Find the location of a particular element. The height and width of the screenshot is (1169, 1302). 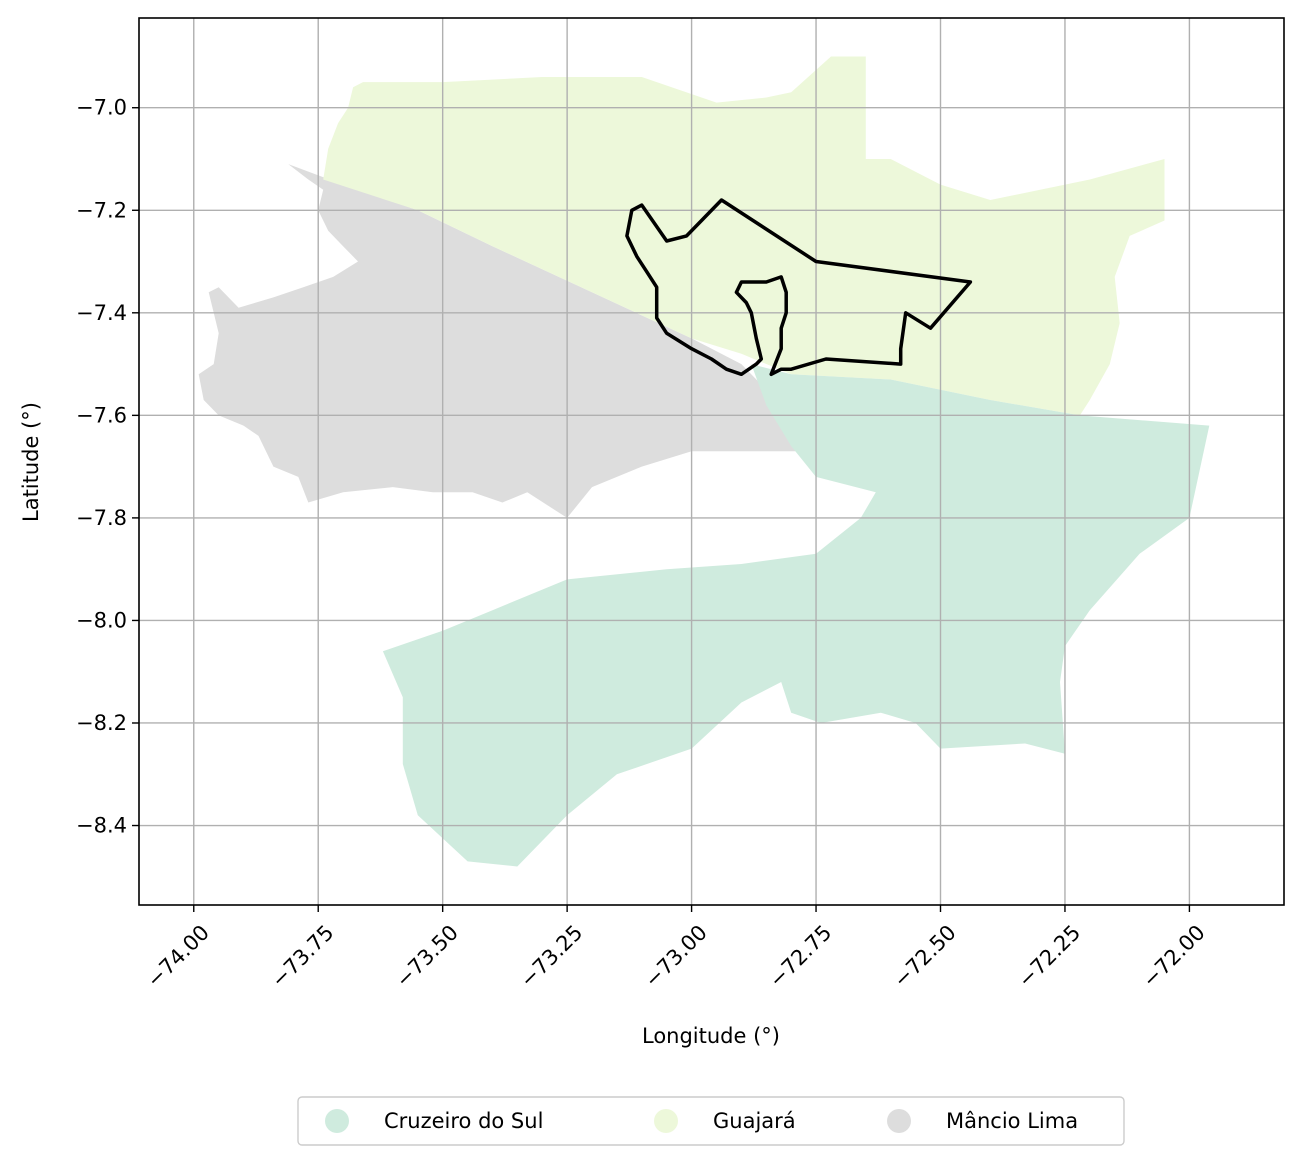

x-tick-label: −72.00 is located at coordinates (1174, 956).